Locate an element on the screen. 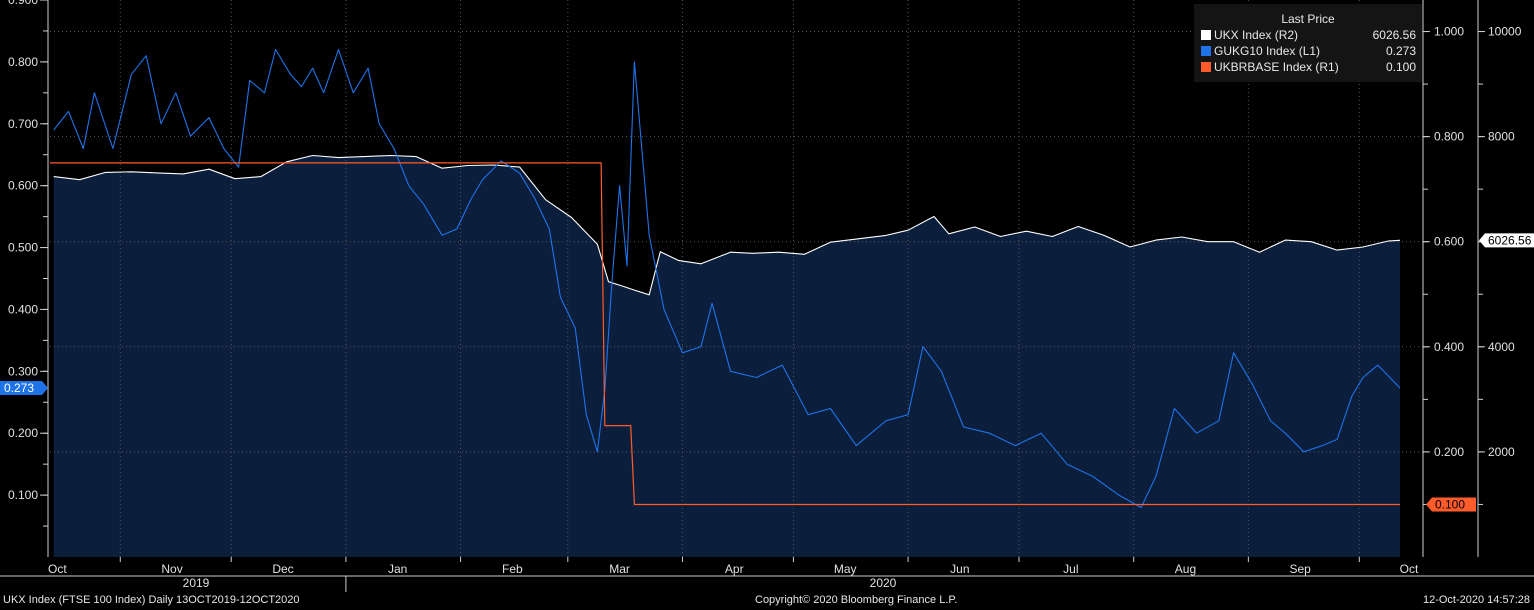 The image size is (1534, 610). right2-tick-label: 10000 is located at coordinates (1505, 32).